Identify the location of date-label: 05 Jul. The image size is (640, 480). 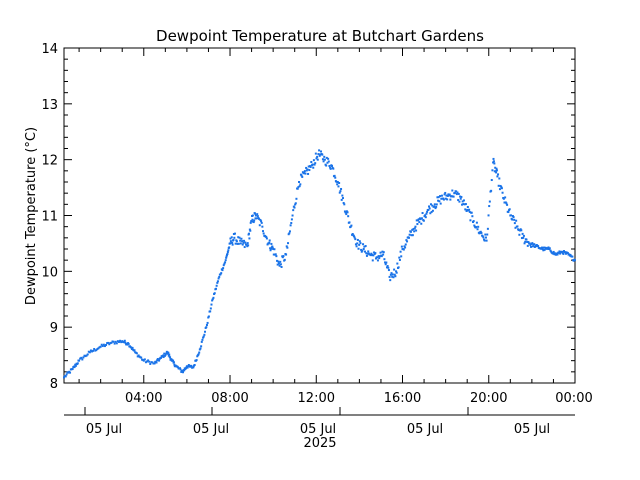
(104, 429).